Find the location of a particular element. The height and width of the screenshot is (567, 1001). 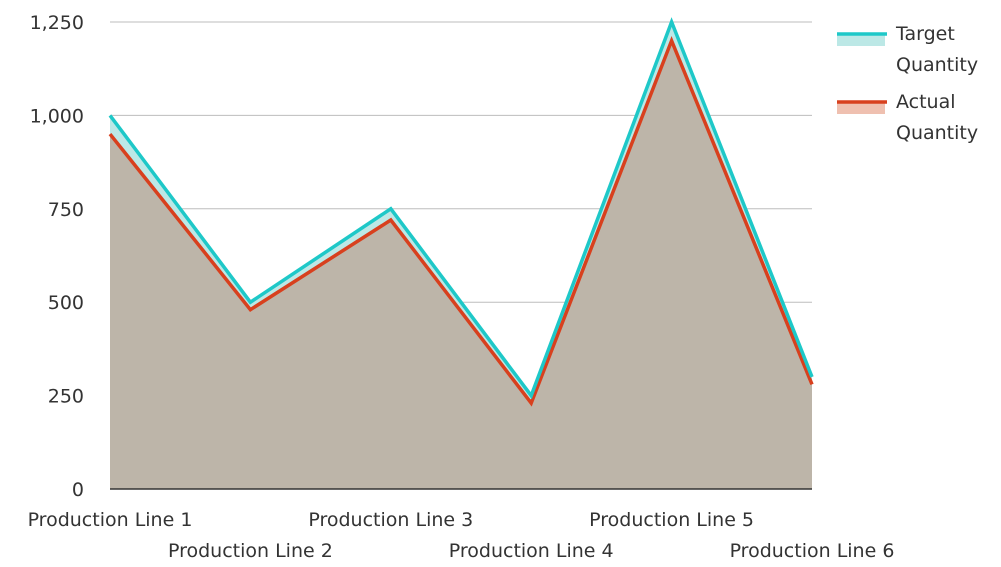

legend-item: Target Quantity is located at coordinates (907, 49).